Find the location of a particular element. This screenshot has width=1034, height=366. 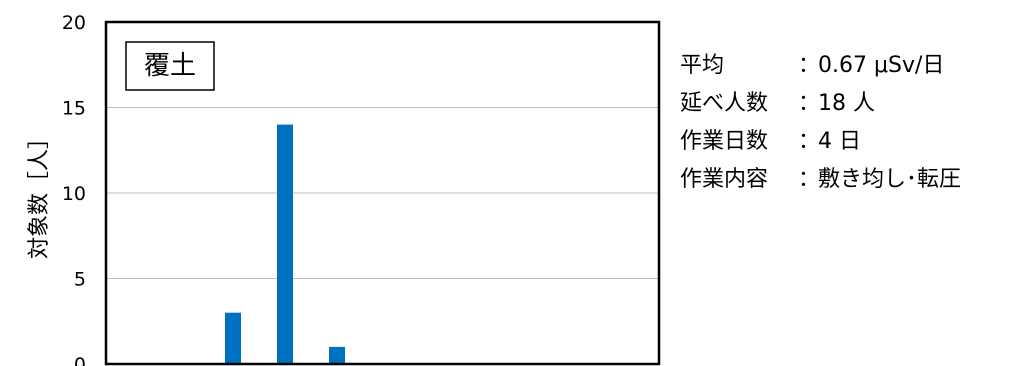

stat-work-content-value: 敷き均し･転圧 is located at coordinates (890, 179).